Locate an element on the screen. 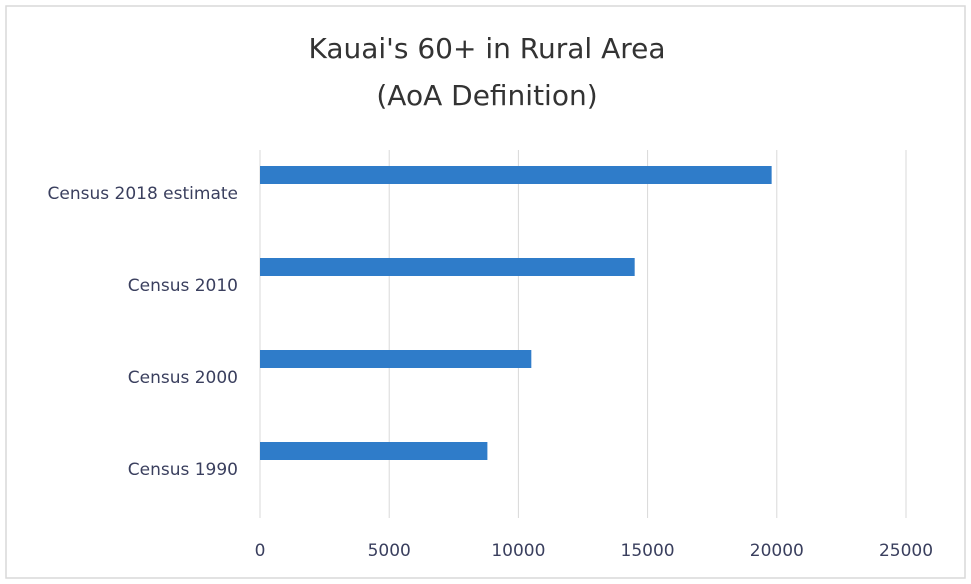 This screenshot has width=971, height=584. x-tick-label: 10000 is located at coordinates (518, 551).